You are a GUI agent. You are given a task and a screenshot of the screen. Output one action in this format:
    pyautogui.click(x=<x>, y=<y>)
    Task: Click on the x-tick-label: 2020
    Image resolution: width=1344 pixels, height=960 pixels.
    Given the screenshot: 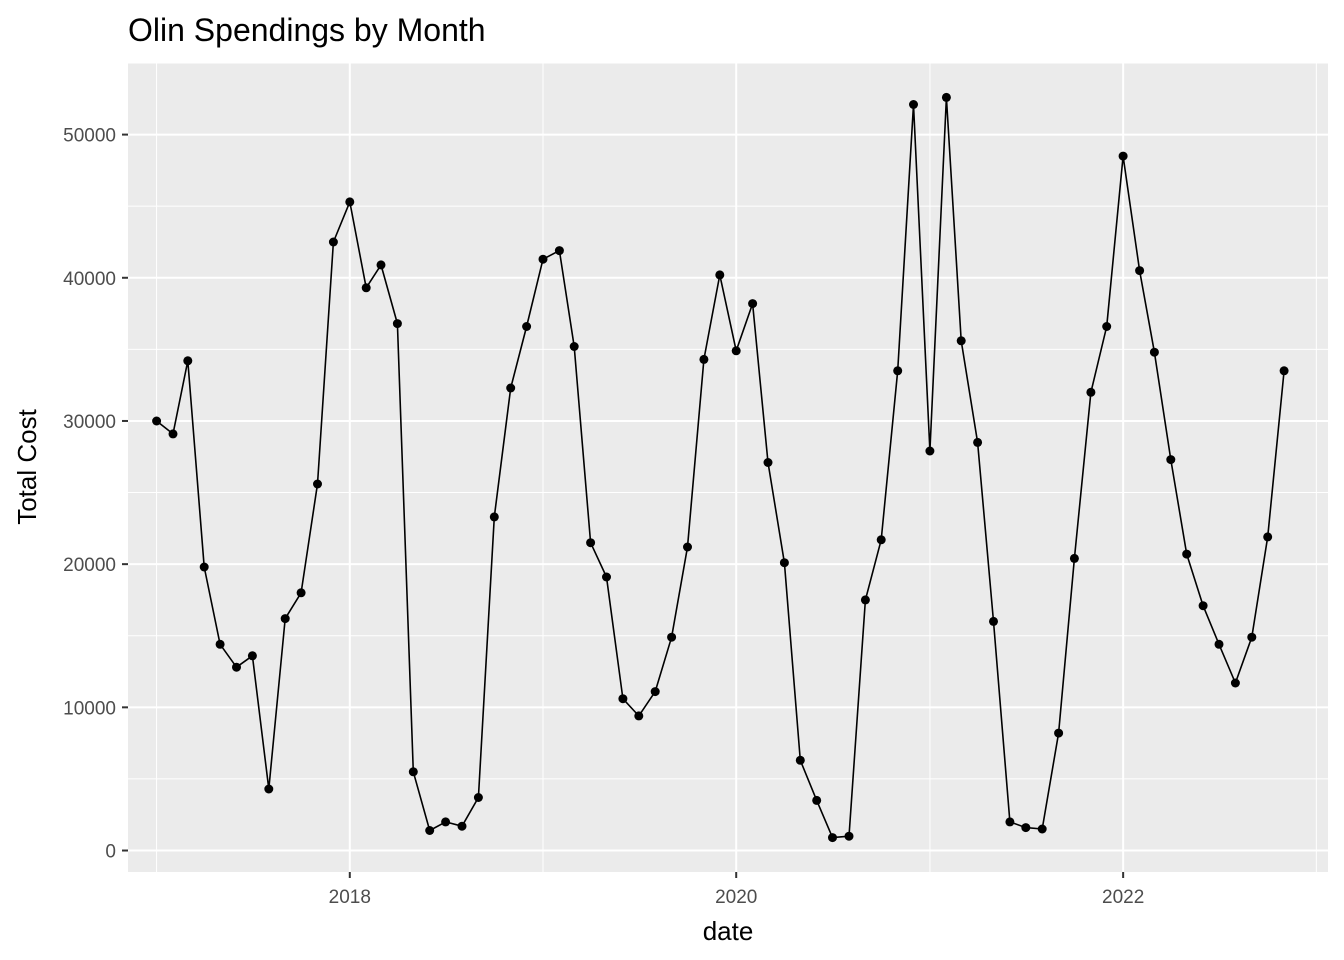 What is the action you would take?
    pyautogui.click(x=736, y=897)
    